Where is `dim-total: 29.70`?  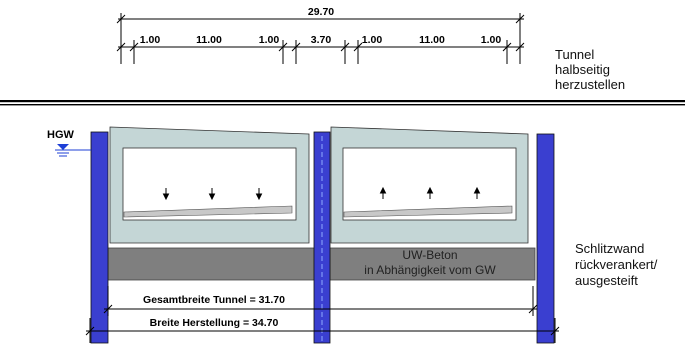 dim-total: 29.70 is located at coordinates (321, 12).